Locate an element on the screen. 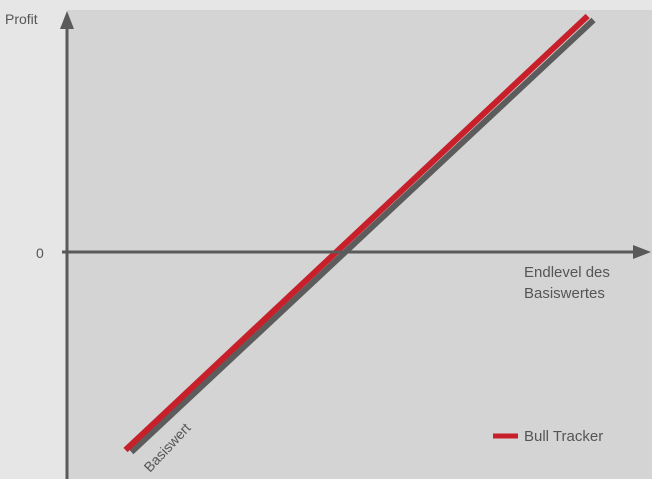  legend-label-bull-tracker: Bull Tracker is located at coordinates (563, 436).